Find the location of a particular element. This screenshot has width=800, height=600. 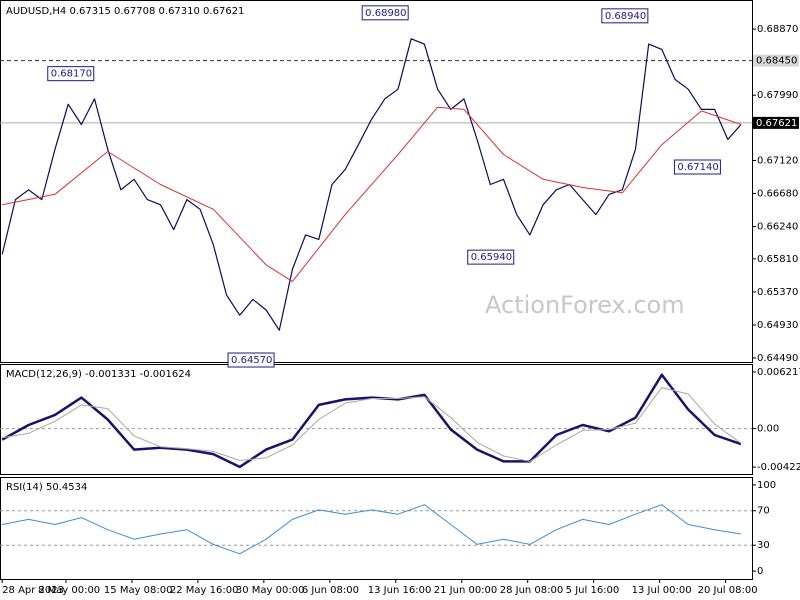

price-annotation: 0.64570 is located at coordinates (251, 360).